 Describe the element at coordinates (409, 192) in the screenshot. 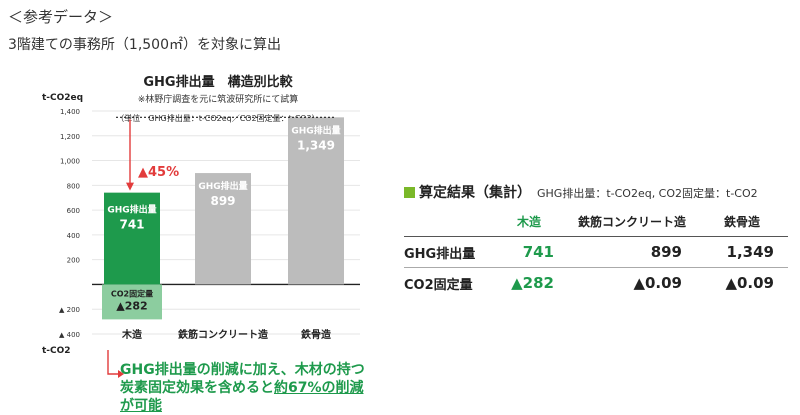

I see `green-square-icon` at that location.